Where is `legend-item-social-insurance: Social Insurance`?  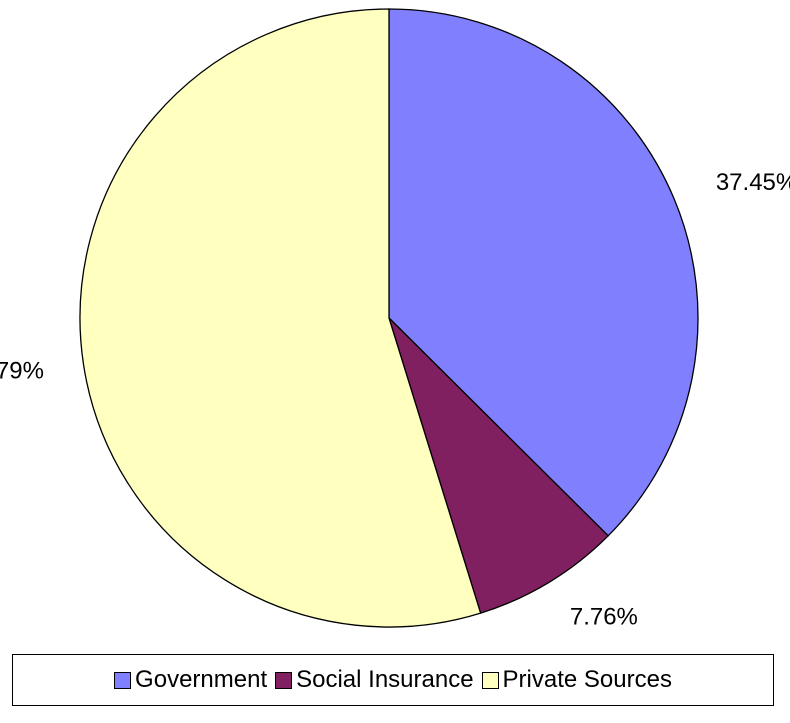
legend-item-social-insurance: Social Insurance is located at coordinates (374, 680).